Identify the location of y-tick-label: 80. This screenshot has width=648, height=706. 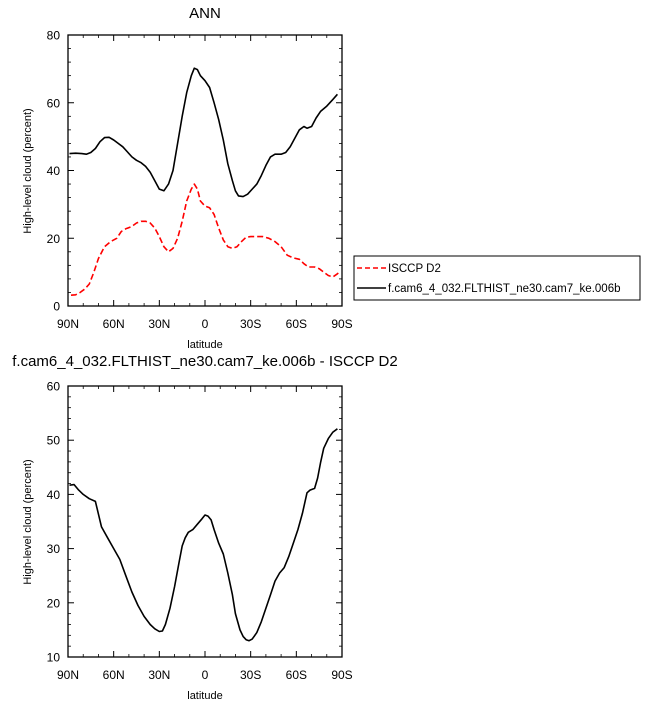
(54, 36).